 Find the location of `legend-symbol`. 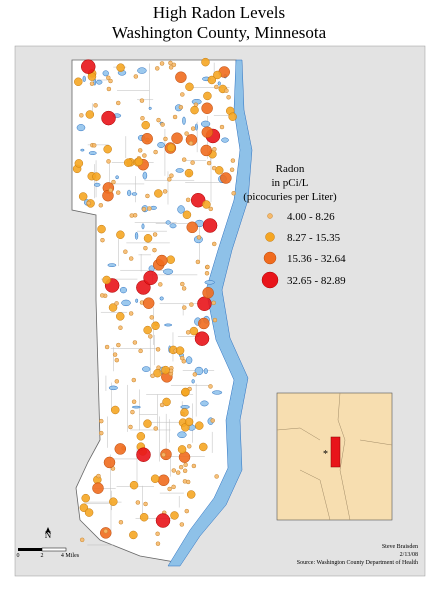

legend-symbol is located at coordinates (270, 216).